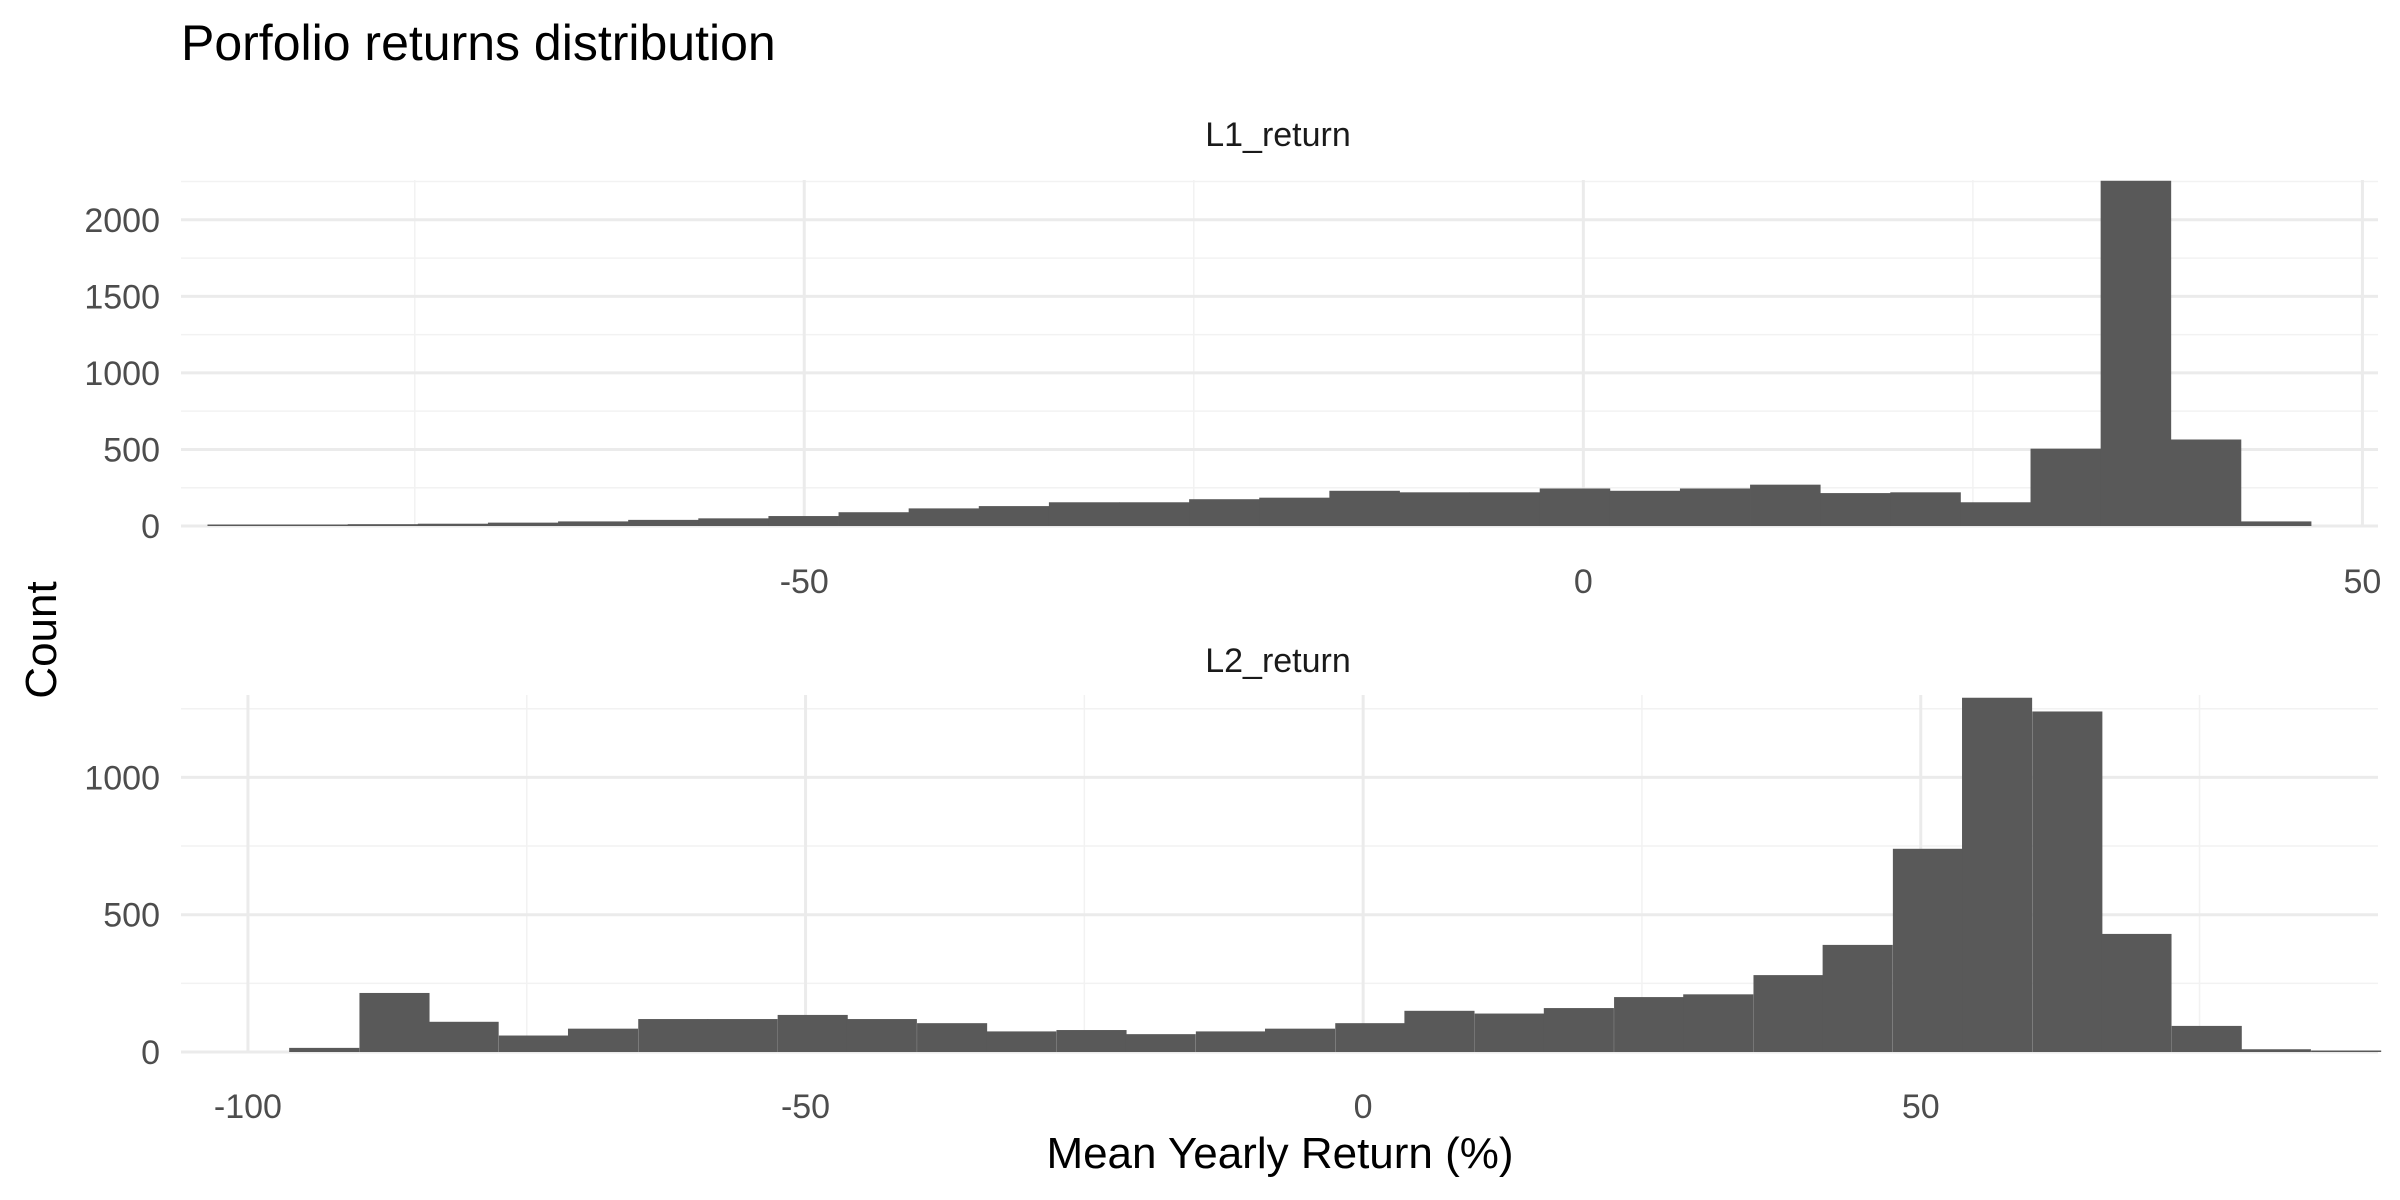  Describe the element at coordinates (1278, 661) in the screenshot. I see `panel-strip-label: L2_return` at that location.